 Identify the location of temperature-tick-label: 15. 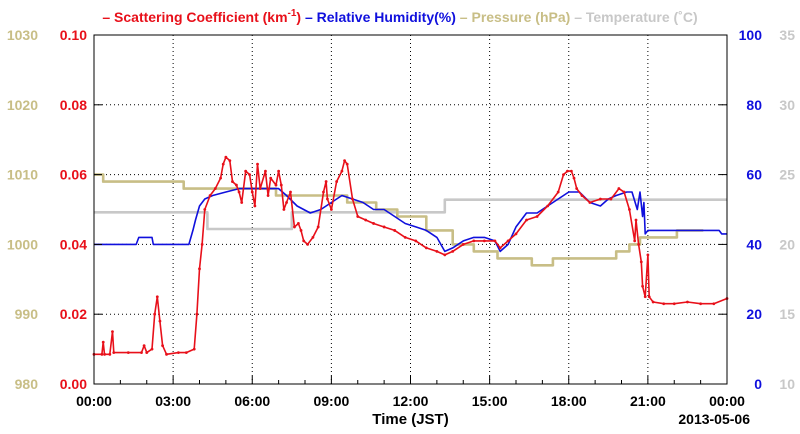
(787, 314).